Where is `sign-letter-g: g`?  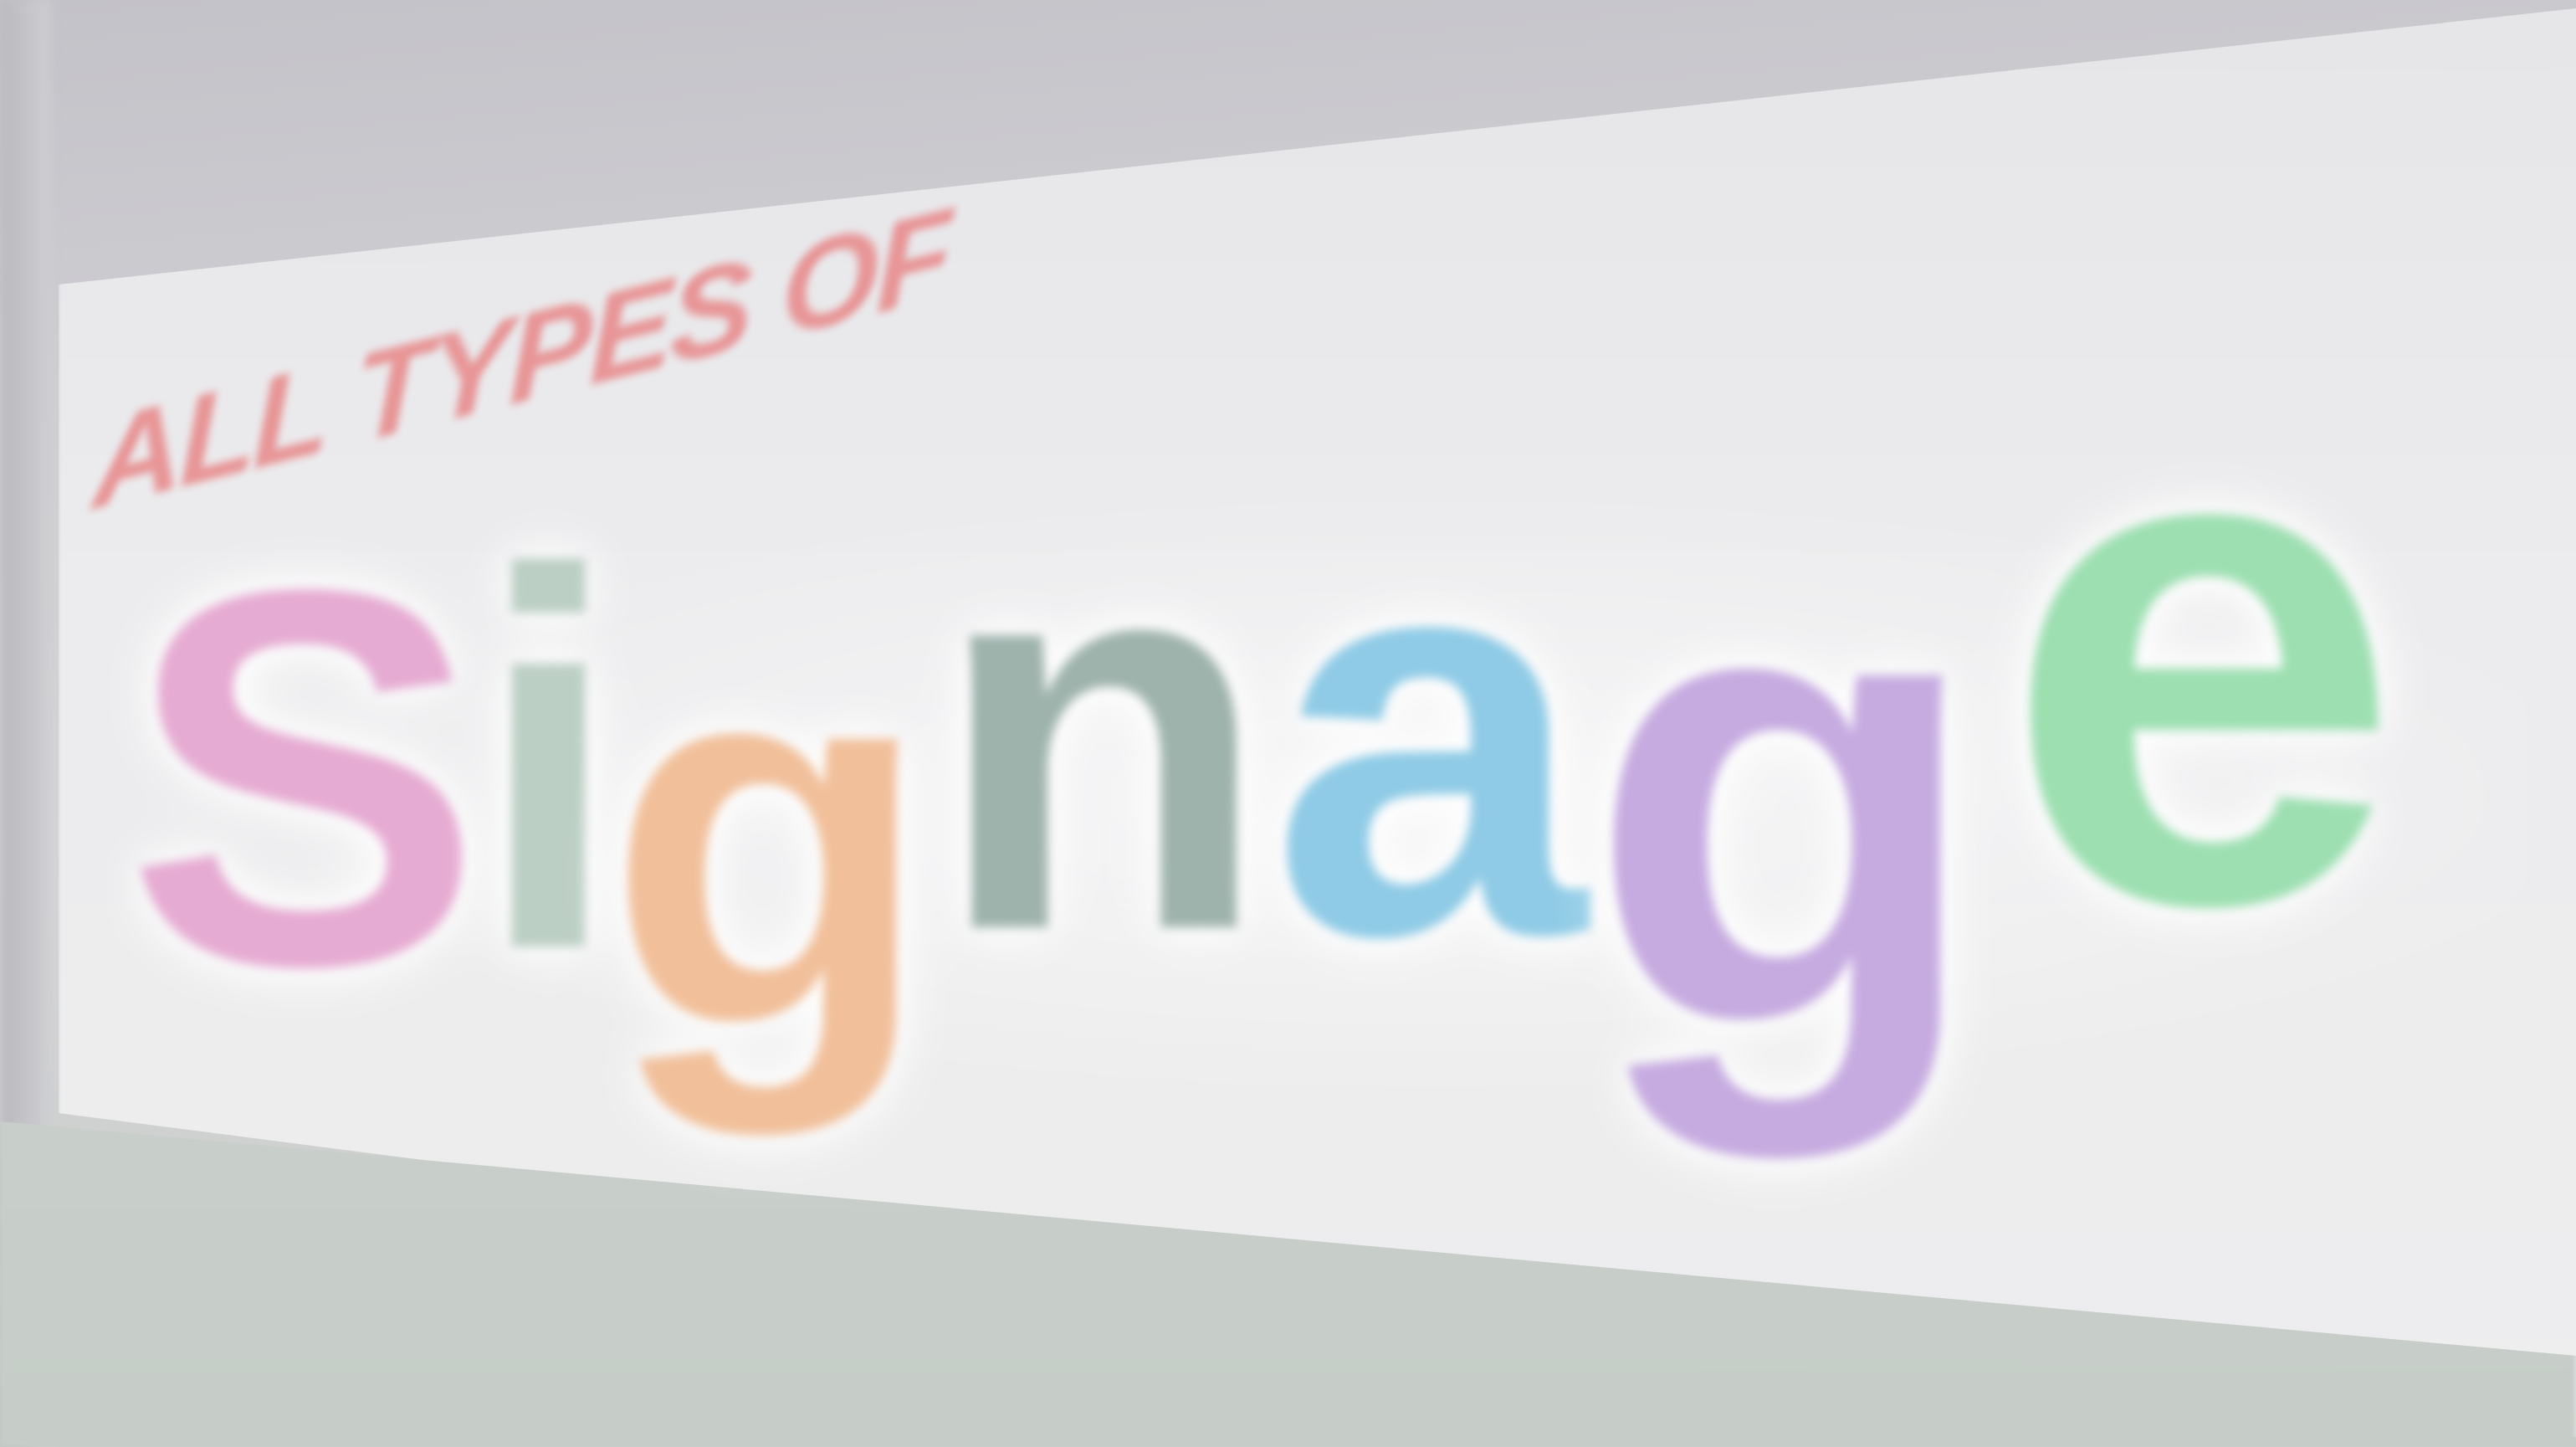 sign-letter-g: g is located at coordinates (770, 836).